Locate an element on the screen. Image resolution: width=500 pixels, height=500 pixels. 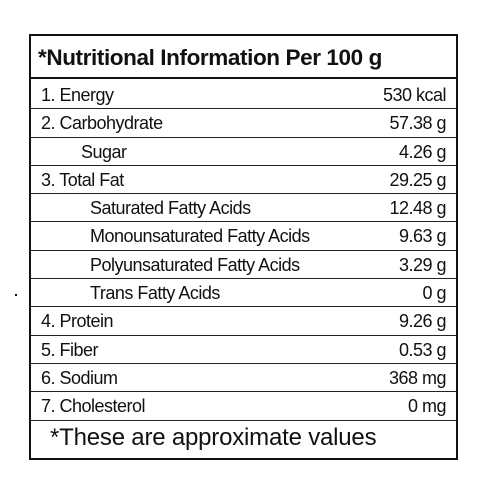
nutrient-value: 57.38 g is located at coordinates (417, 123).